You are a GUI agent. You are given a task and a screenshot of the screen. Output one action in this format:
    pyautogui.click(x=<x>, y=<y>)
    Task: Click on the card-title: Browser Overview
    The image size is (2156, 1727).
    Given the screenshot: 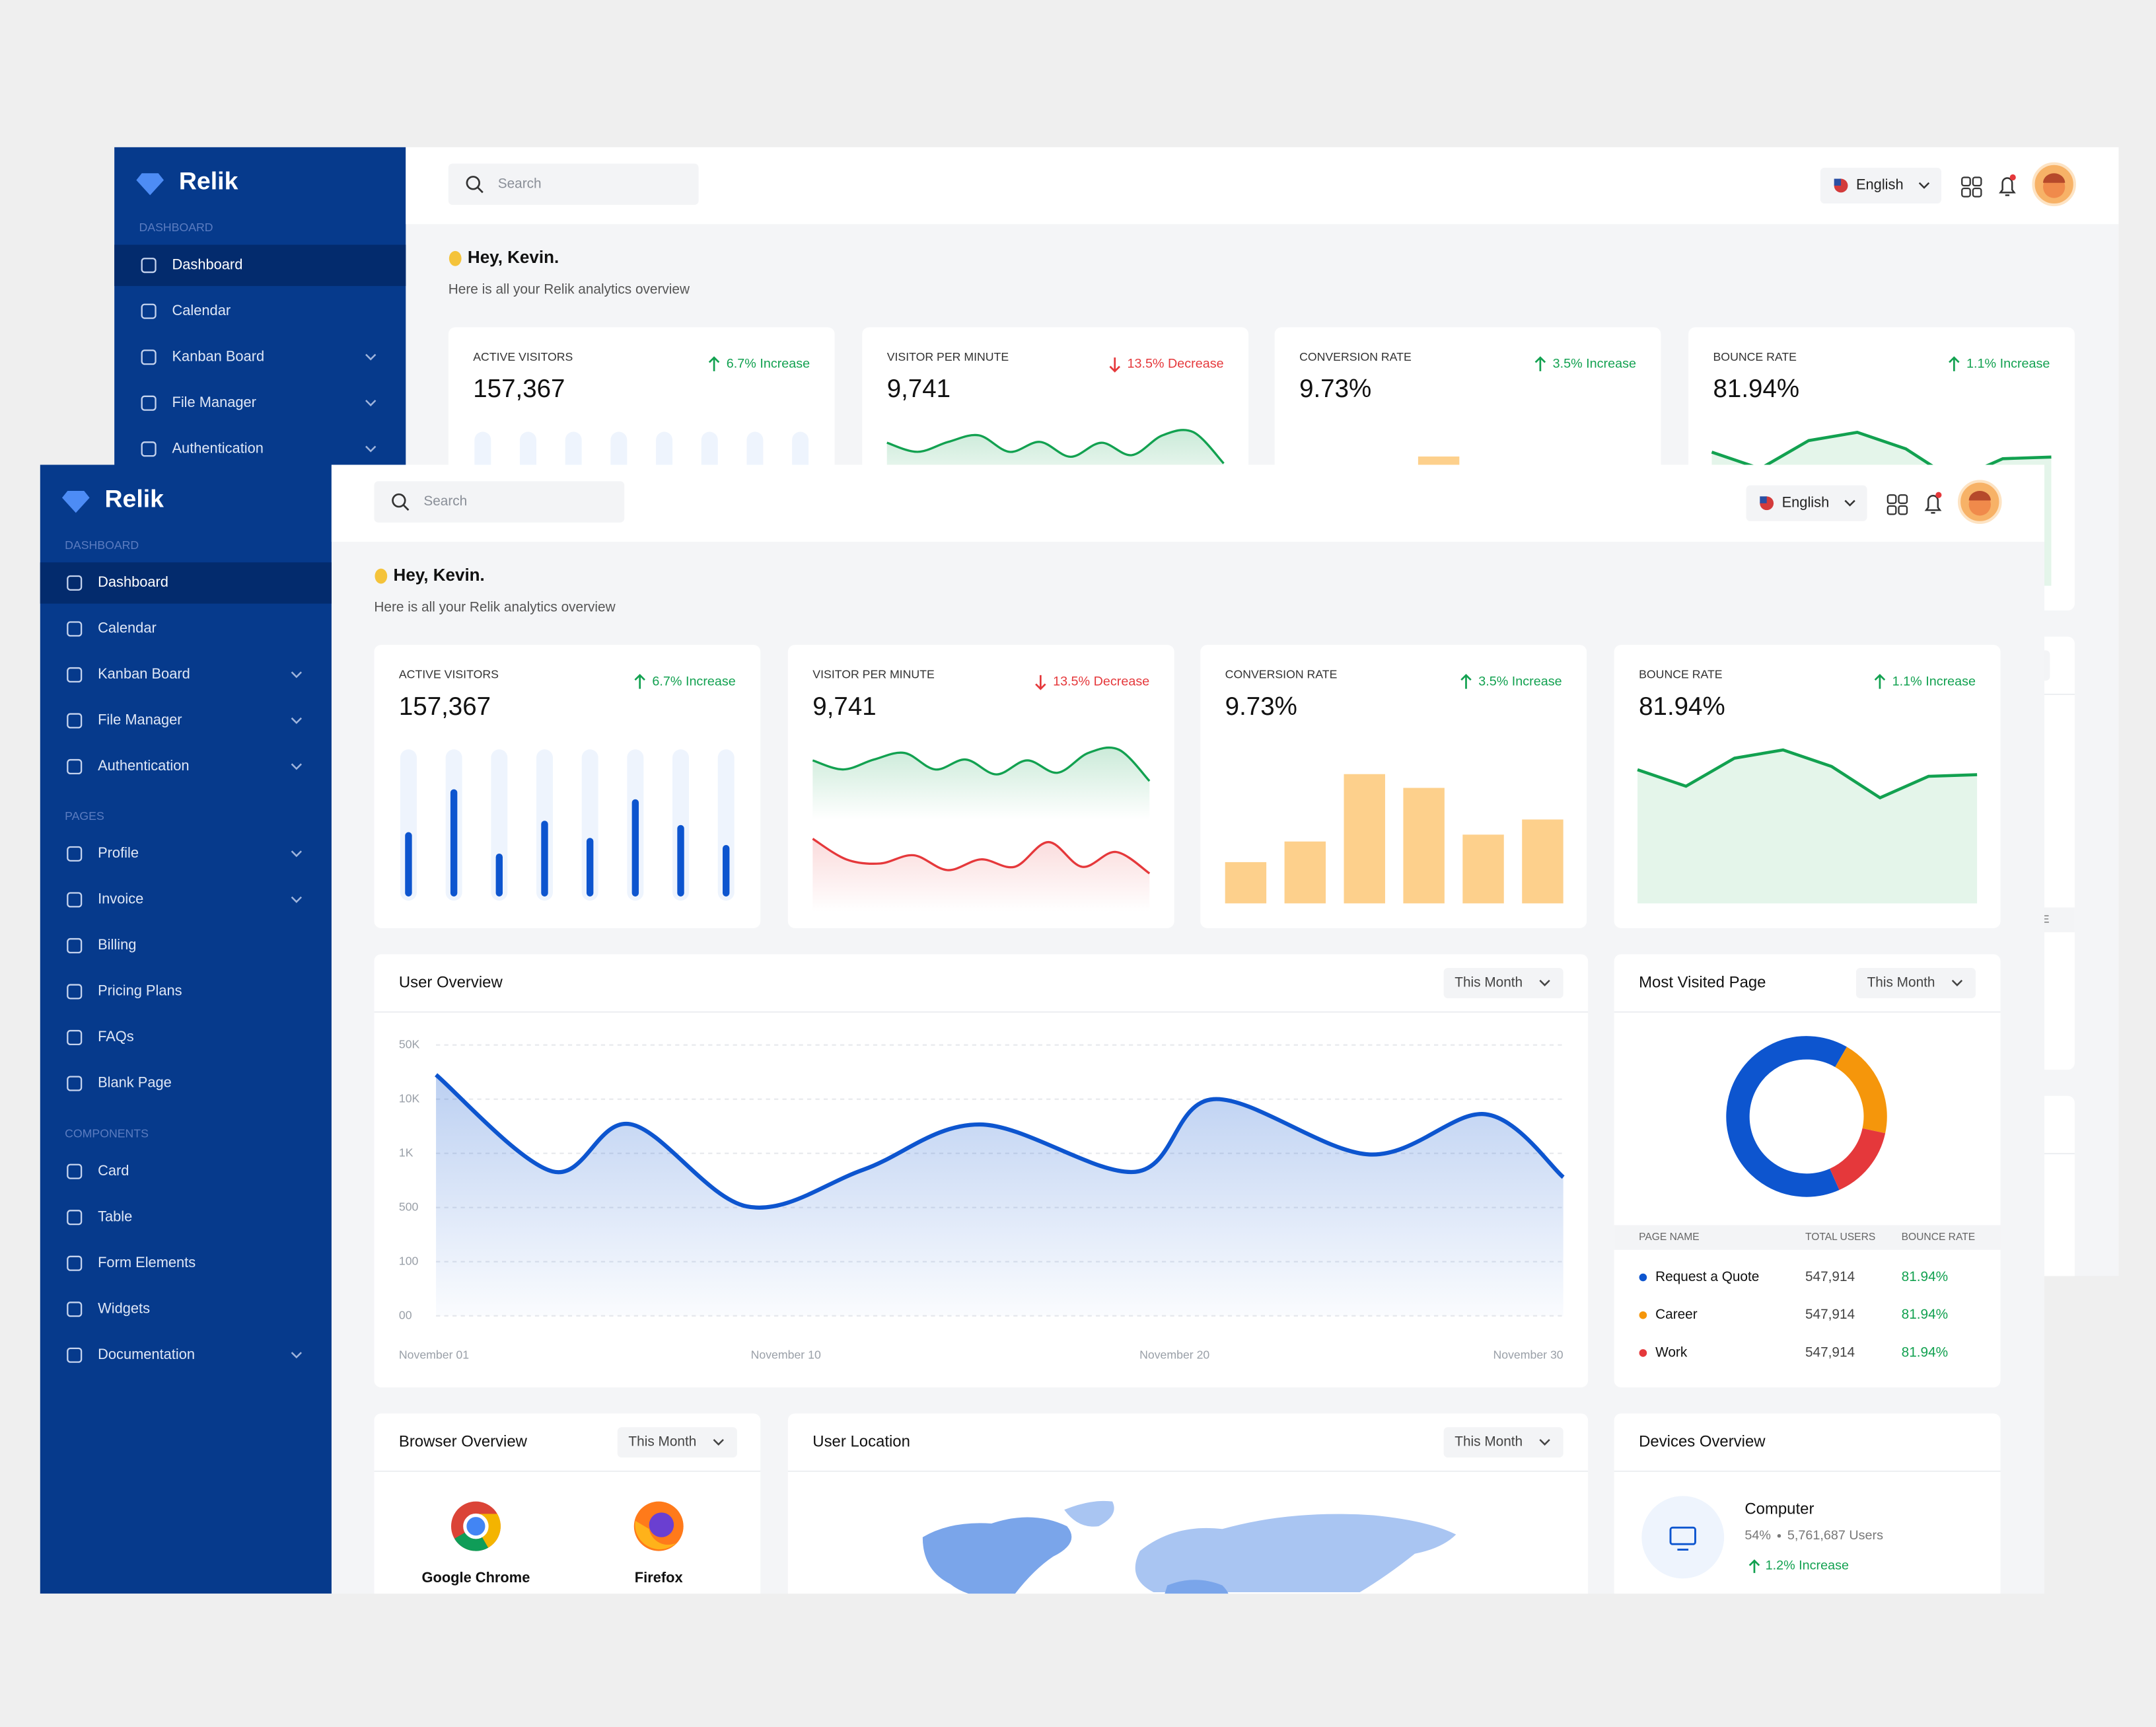 What is the action you would take?
    pyautogui.click(x=463, y=1442)
    